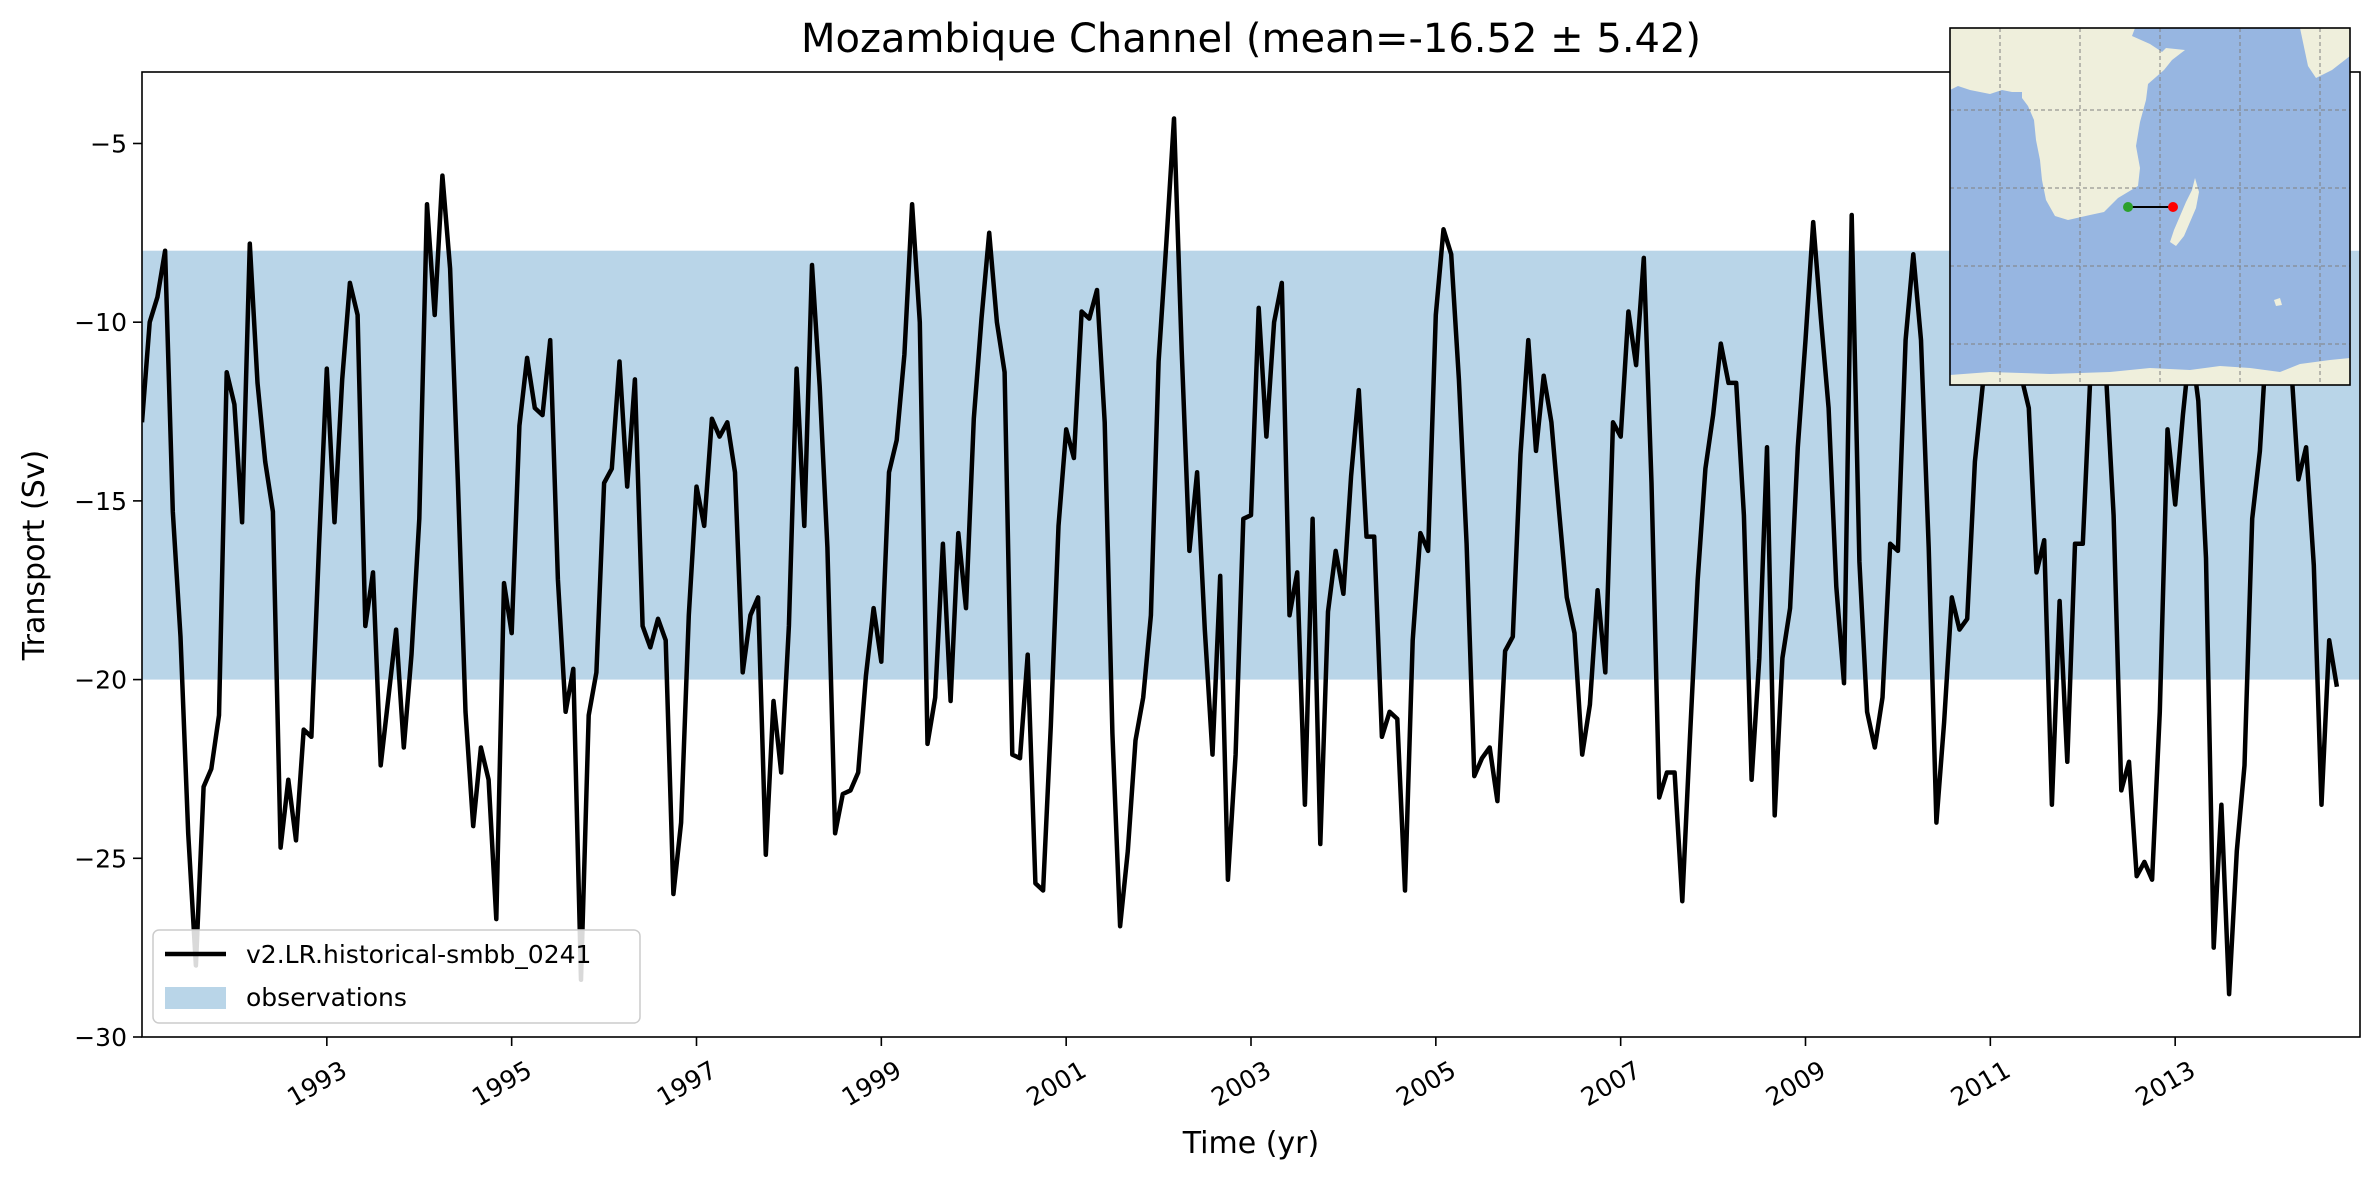 Image resolution: width=2379 pixels, height=1180 pixels. I want to click on map-gridlines, so click(2150, 206).